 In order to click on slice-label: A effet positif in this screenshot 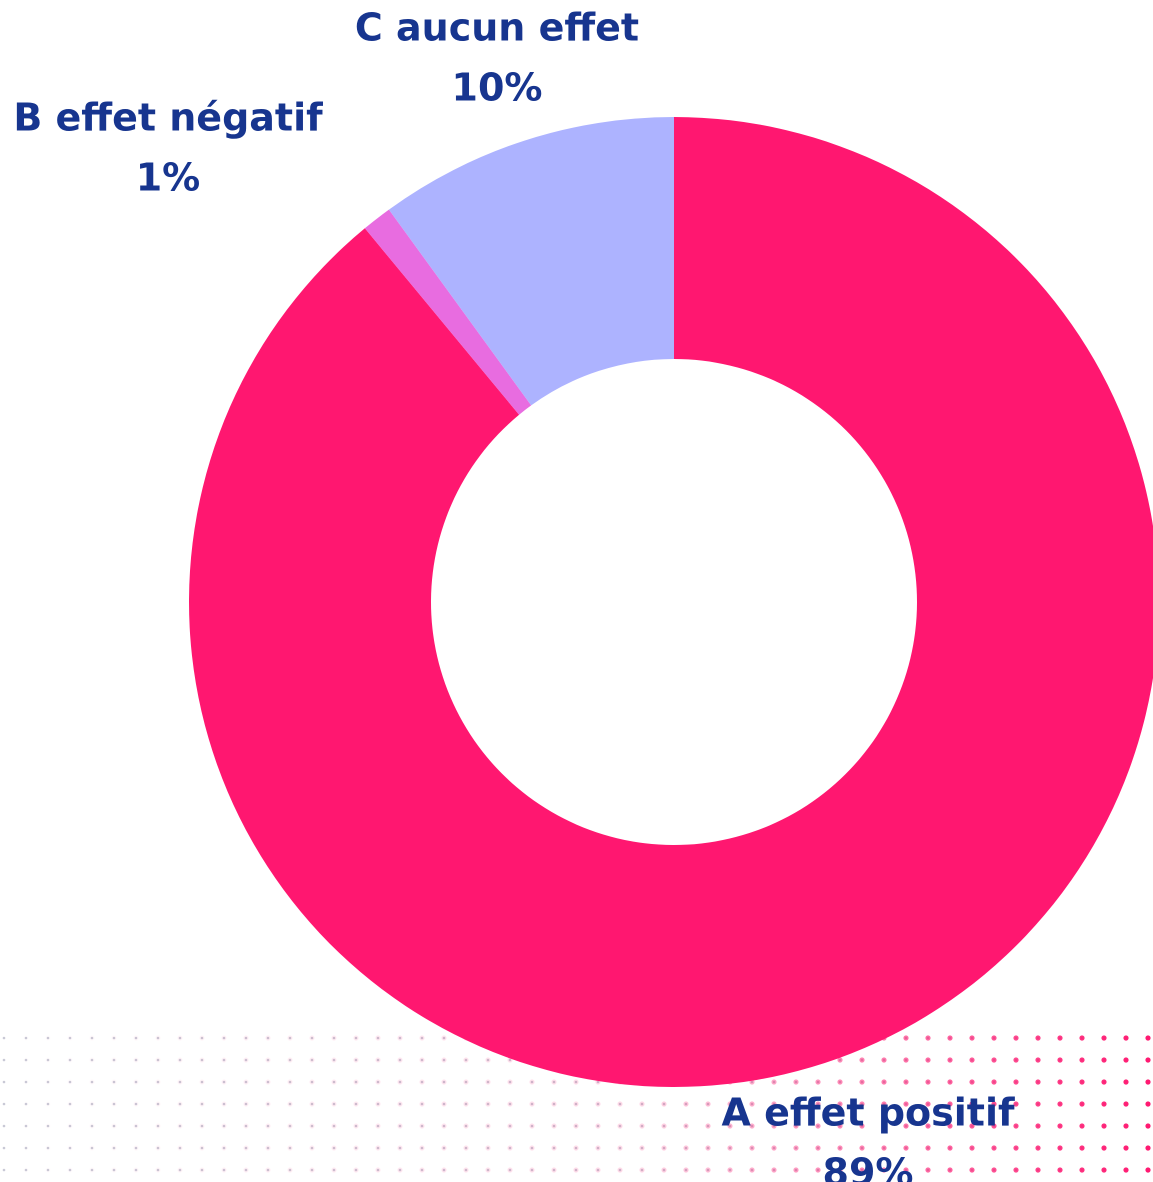, I will do `click(868, 1113)`.